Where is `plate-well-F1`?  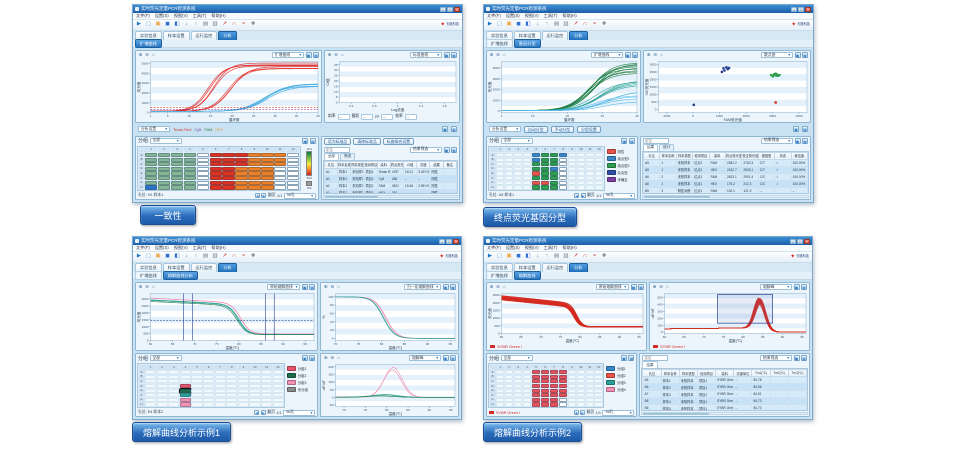 plate-well-F1 is located at coordinates (151, 178).